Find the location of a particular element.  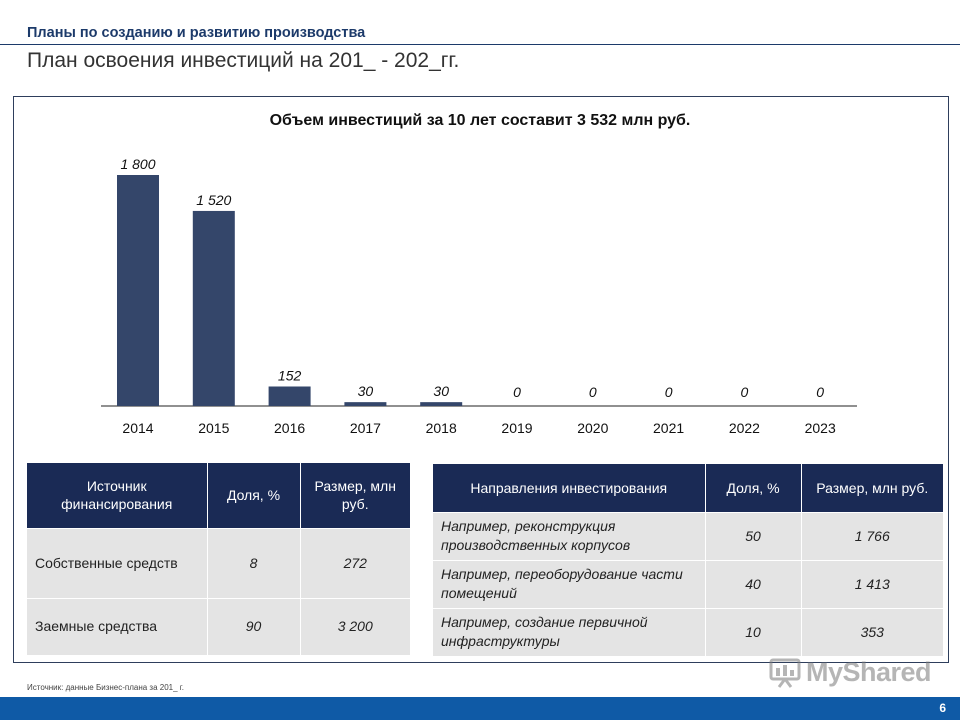

financing-header-share: Доля, % is located at coordinates (254, 495).